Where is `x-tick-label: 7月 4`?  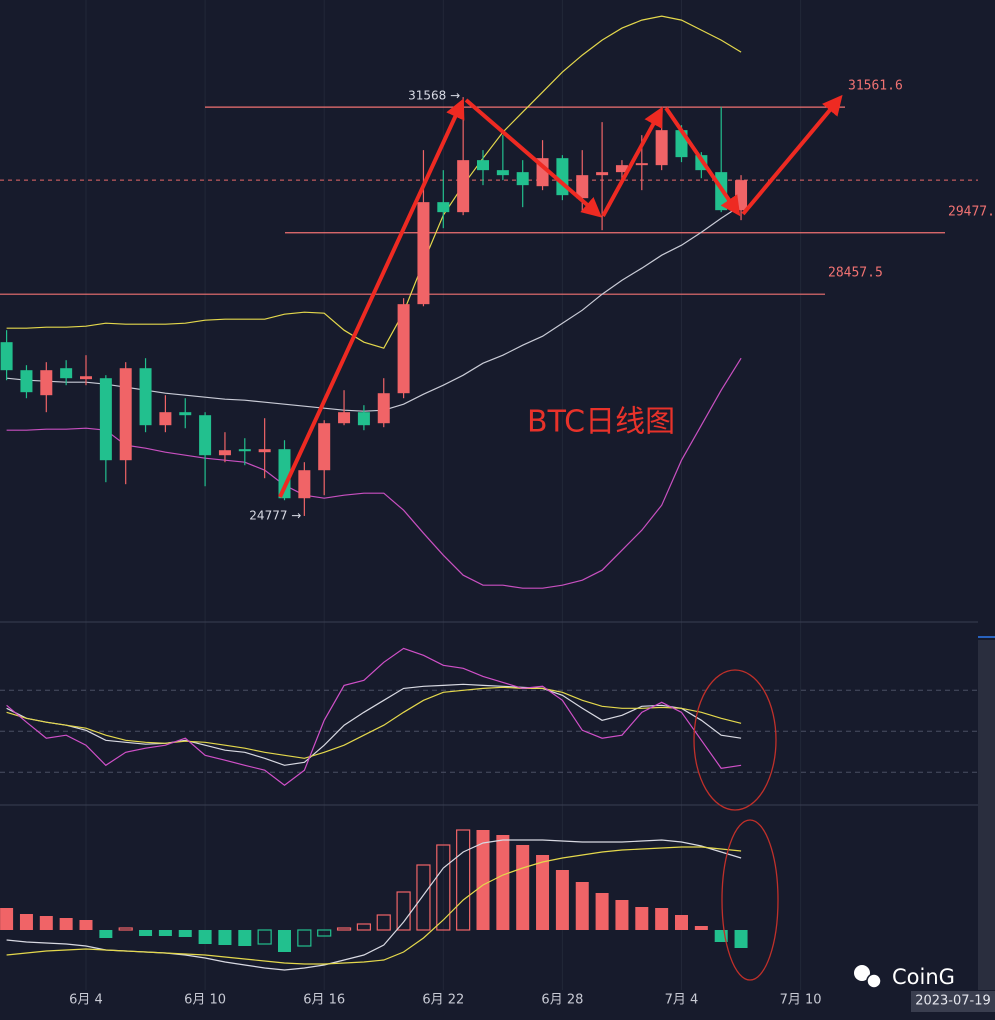 x-tick-label: 7月 4 is located at coordinates (682, 1000).